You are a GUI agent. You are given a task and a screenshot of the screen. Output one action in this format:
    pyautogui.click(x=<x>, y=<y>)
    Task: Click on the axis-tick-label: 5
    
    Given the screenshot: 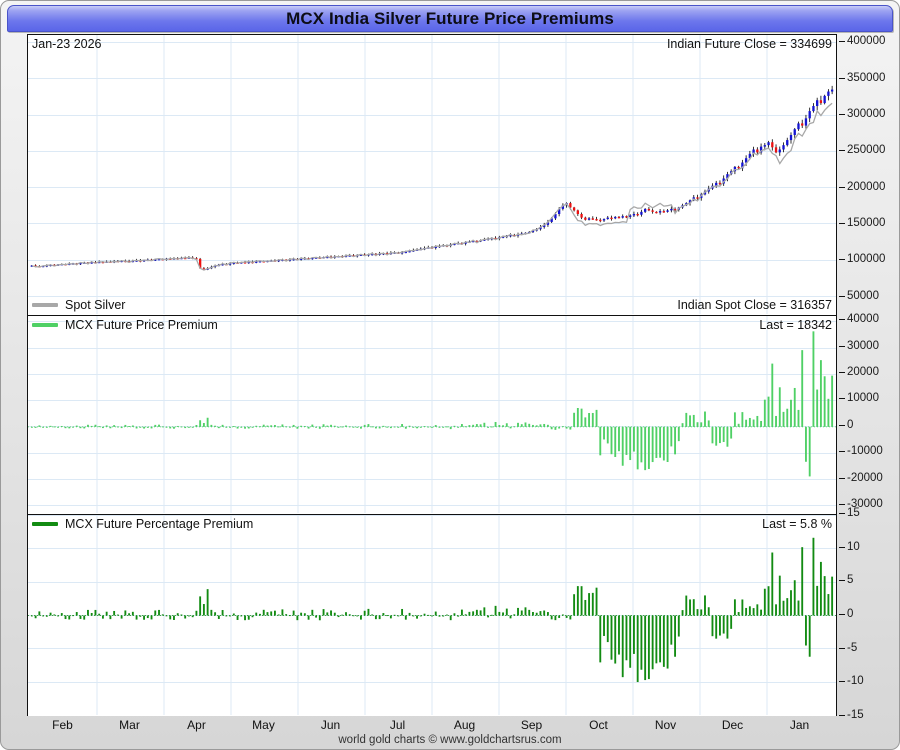 What is the action you would take?
    pyautogui.click(x=850, y=580)
    